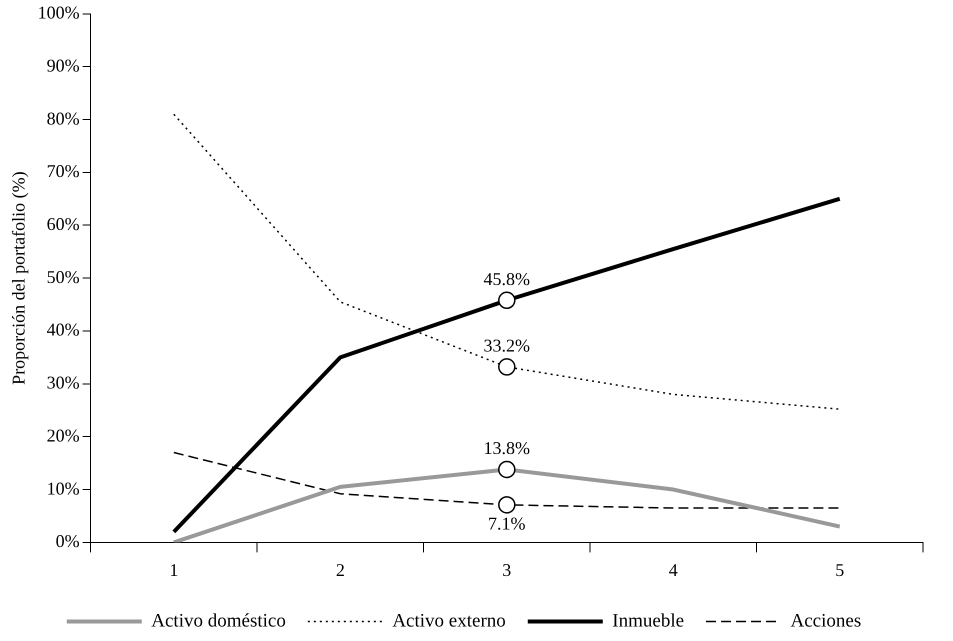 The height and width of the screenshot is (641, 953). What do you see at coordinates (826, 621) in the screenshot?
I see `legend-label: Acciones` at bounding box center [826, 621].